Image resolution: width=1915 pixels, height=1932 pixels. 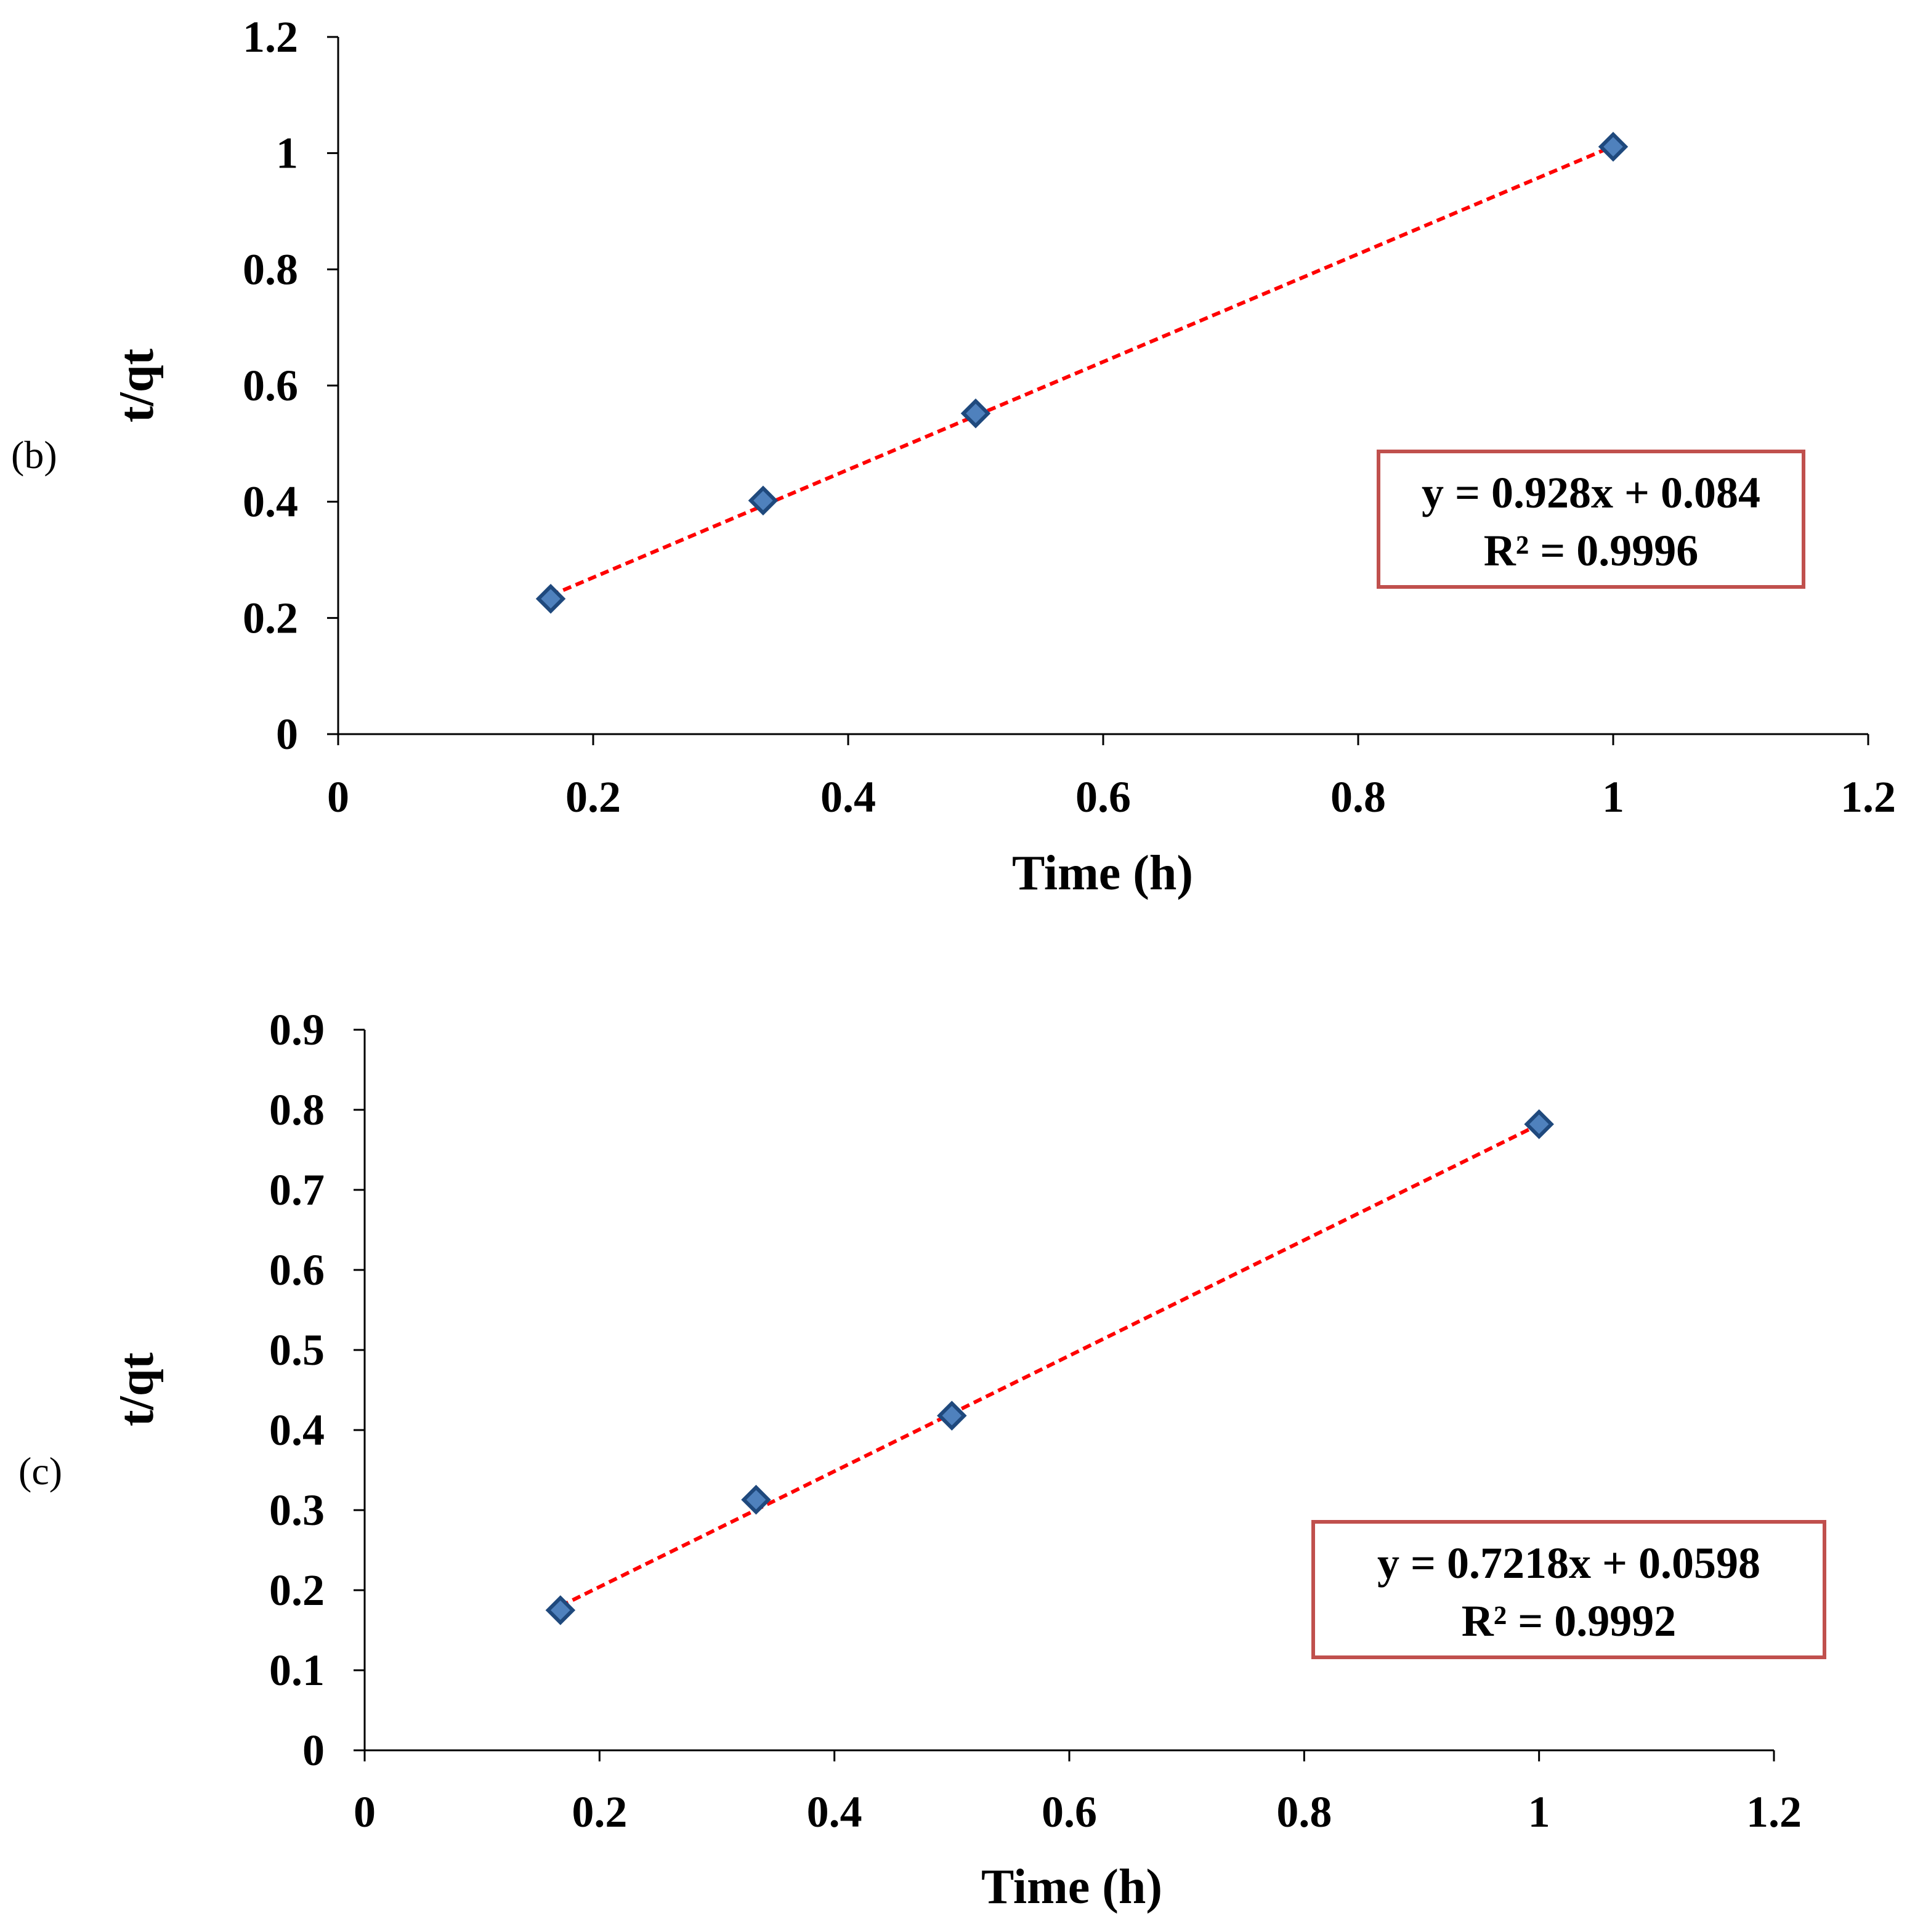 I want to click on r2-text: R² = 0.9996, so click(x=1591, y=550).